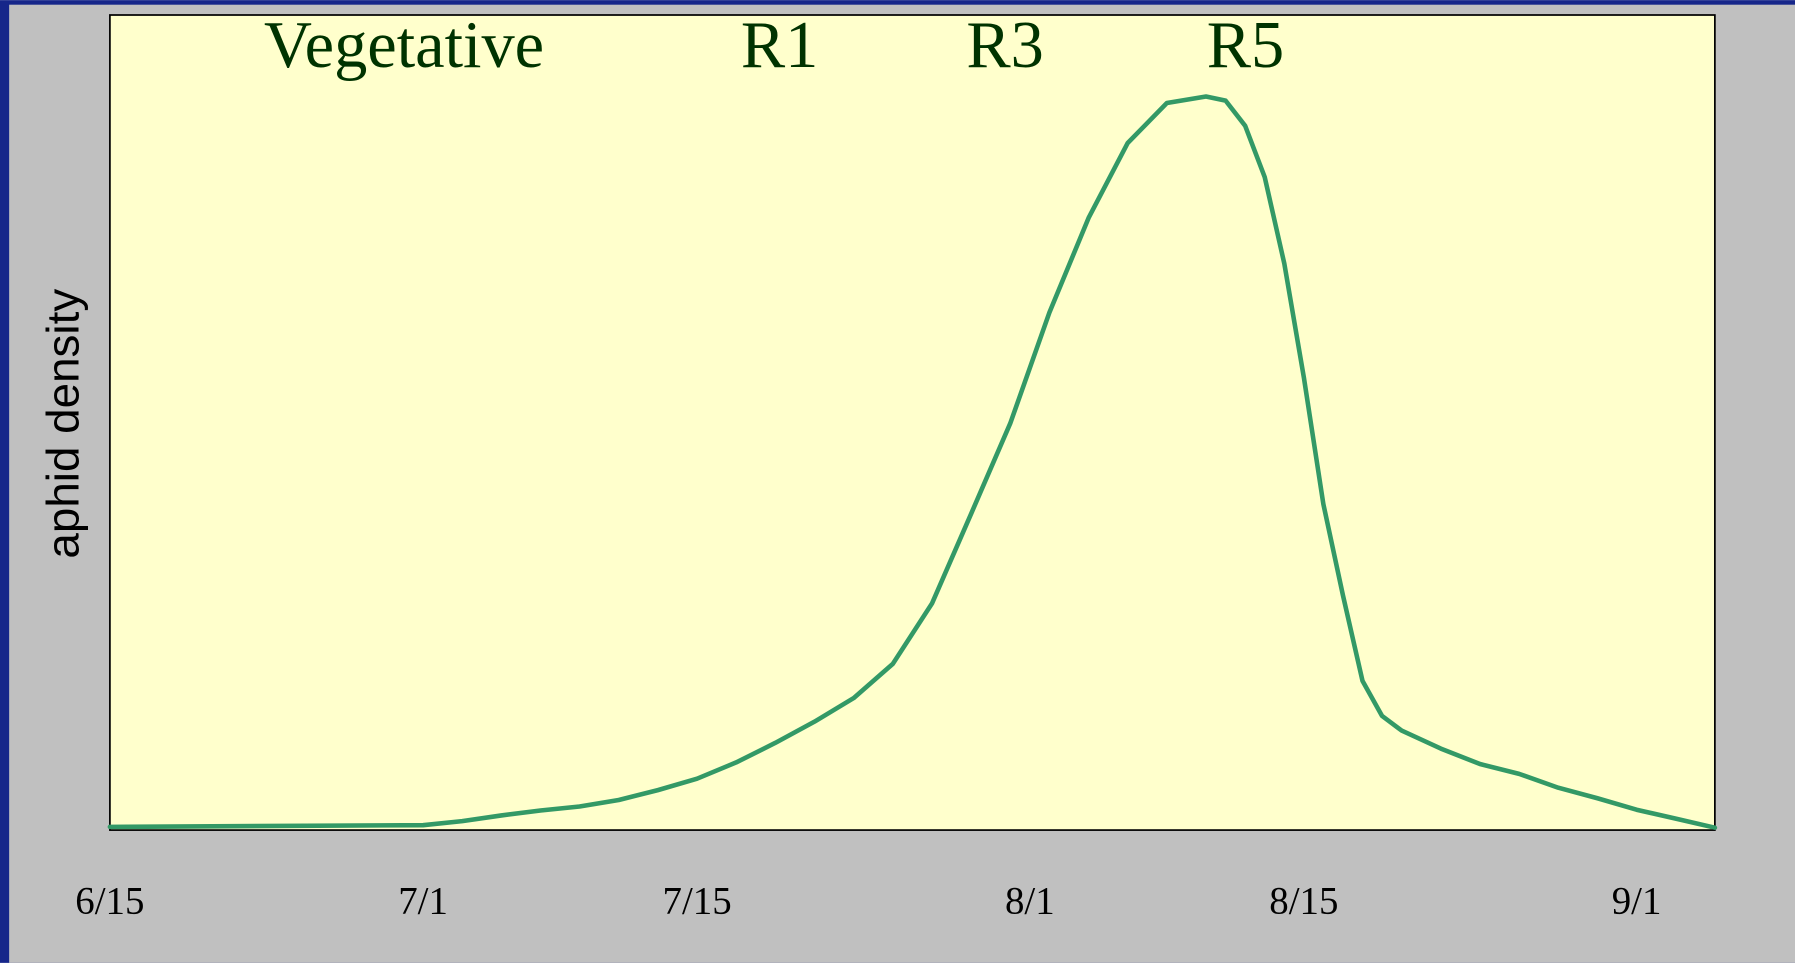  What do you see at coordinates (1004, 45) in the screenshot?
I see `stage-label: R3` at bounding box center [1004, 45].